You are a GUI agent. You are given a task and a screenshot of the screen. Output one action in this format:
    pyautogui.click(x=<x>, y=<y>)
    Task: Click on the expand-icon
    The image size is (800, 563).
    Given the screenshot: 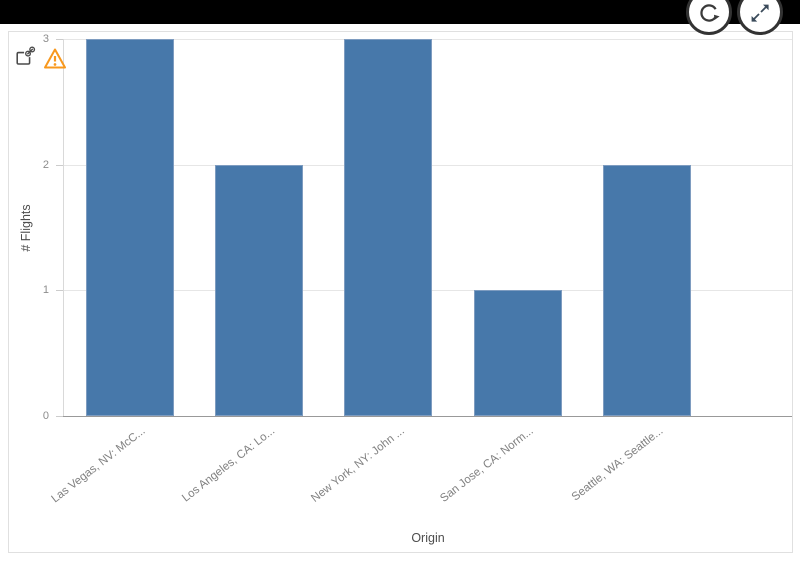 What is the action you would take?
    pyautogui.click(x=760, y=15)
    